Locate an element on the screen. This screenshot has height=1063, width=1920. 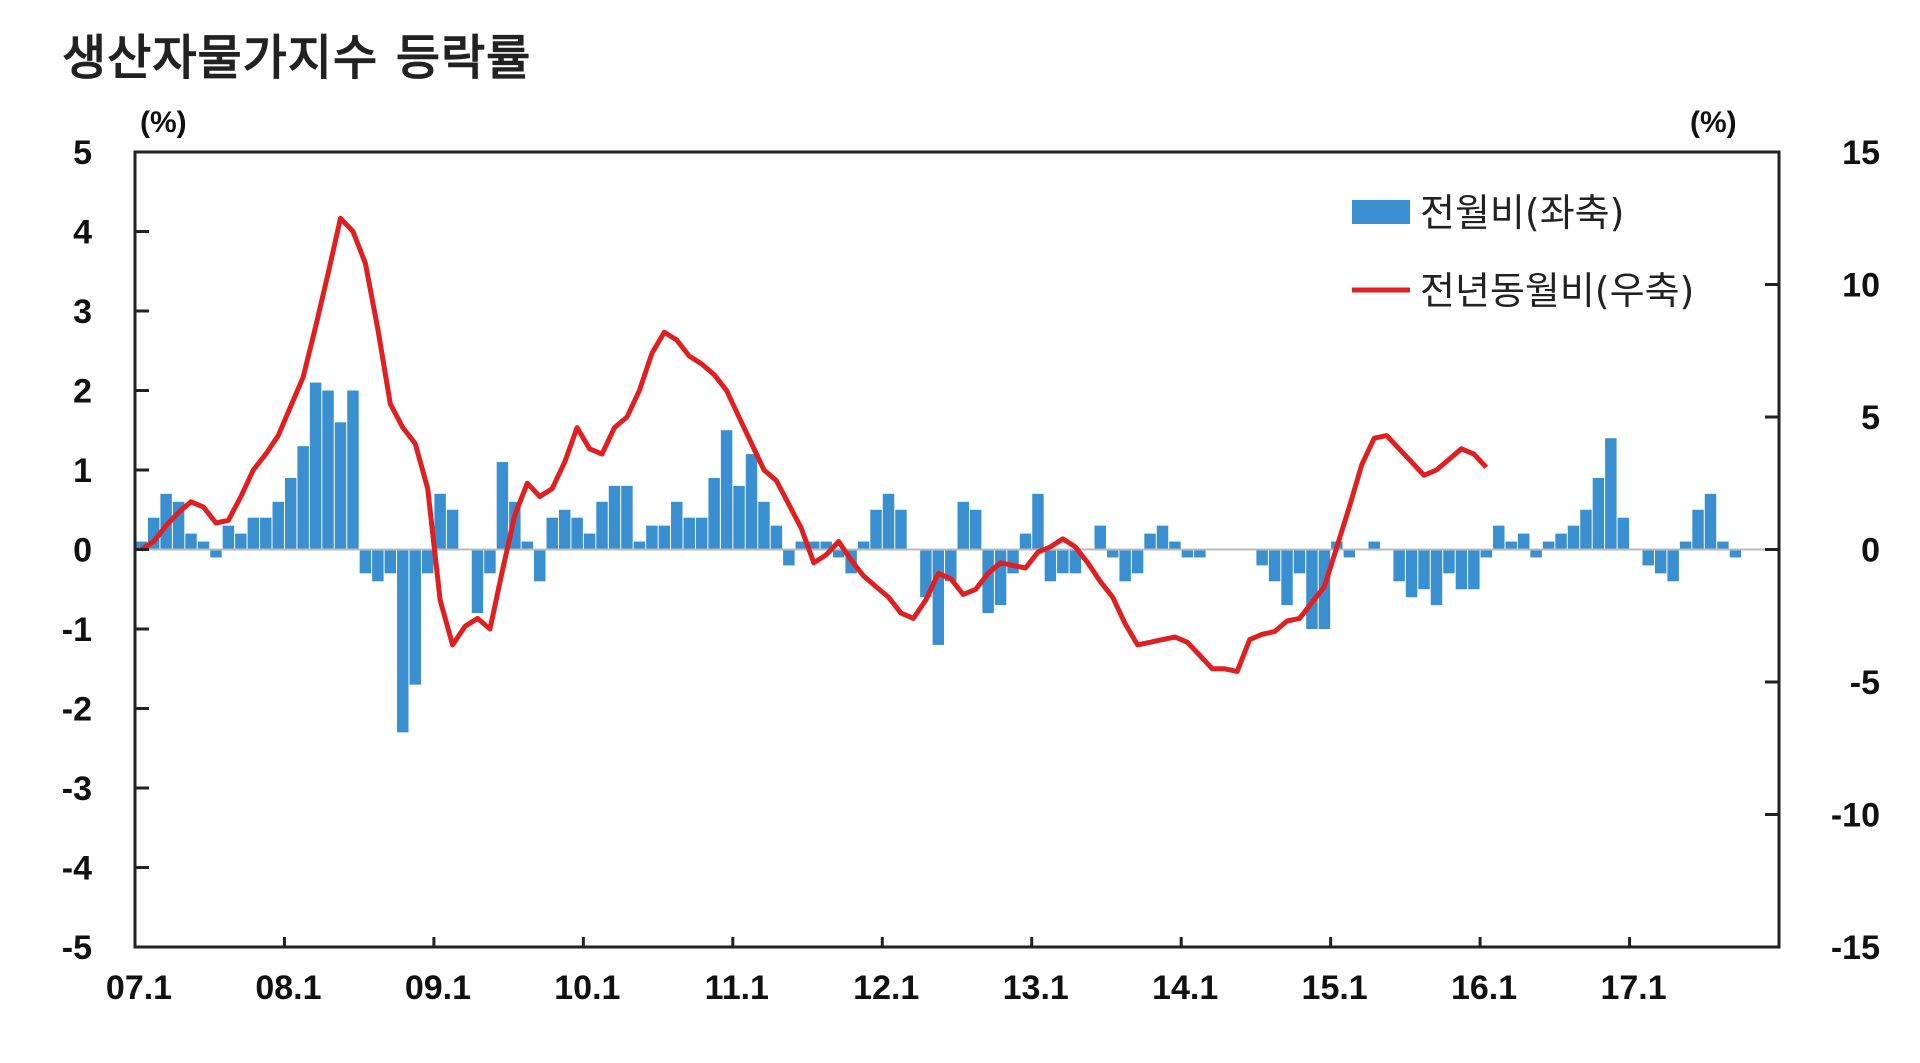
x-tick-label: 09.1 is located at coordinates (438, 988).